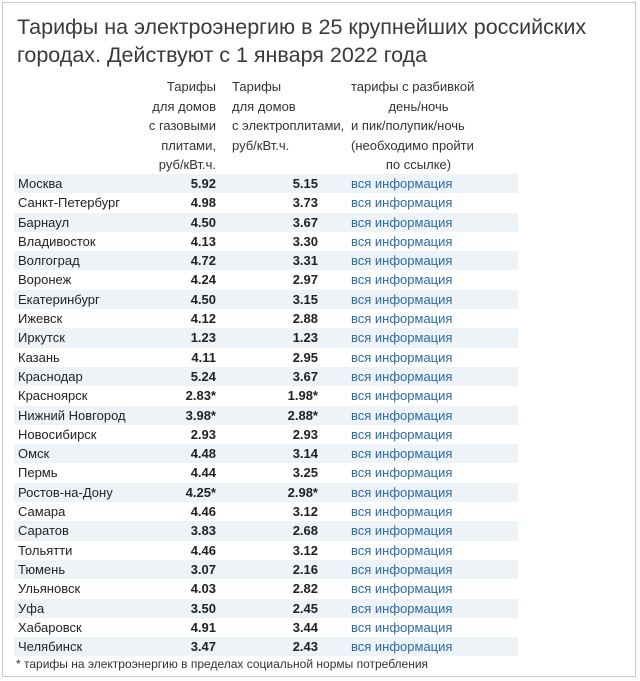 This screenshot has width=640, height=681. What do you see at coordinates (266, 338) in the screenshot?
I see `table-row: Иркутск 1.23 1.23 вся информация` at bounding box center [266, 338].